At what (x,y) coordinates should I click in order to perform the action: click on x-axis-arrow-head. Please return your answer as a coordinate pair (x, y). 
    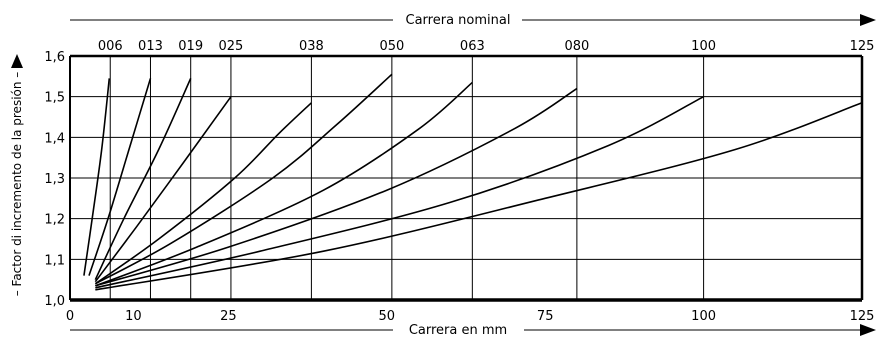
    Looking at the image, I should click on (868, 330).